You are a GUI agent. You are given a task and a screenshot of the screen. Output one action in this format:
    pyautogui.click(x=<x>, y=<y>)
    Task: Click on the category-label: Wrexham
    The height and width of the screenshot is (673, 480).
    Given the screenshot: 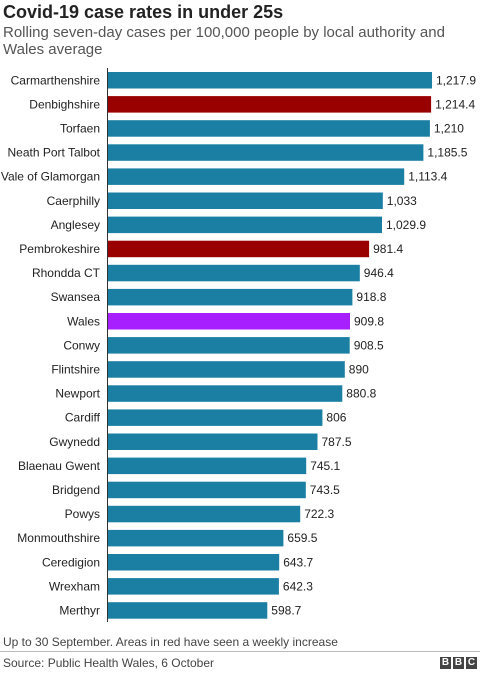 What is the action you would take?
    pyautogui.click(x=74, y=586)
    